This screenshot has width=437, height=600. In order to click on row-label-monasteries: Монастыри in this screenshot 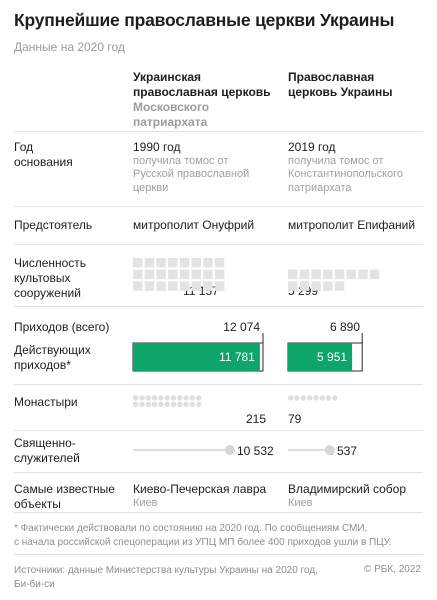, I will do `click(46, 402)`.